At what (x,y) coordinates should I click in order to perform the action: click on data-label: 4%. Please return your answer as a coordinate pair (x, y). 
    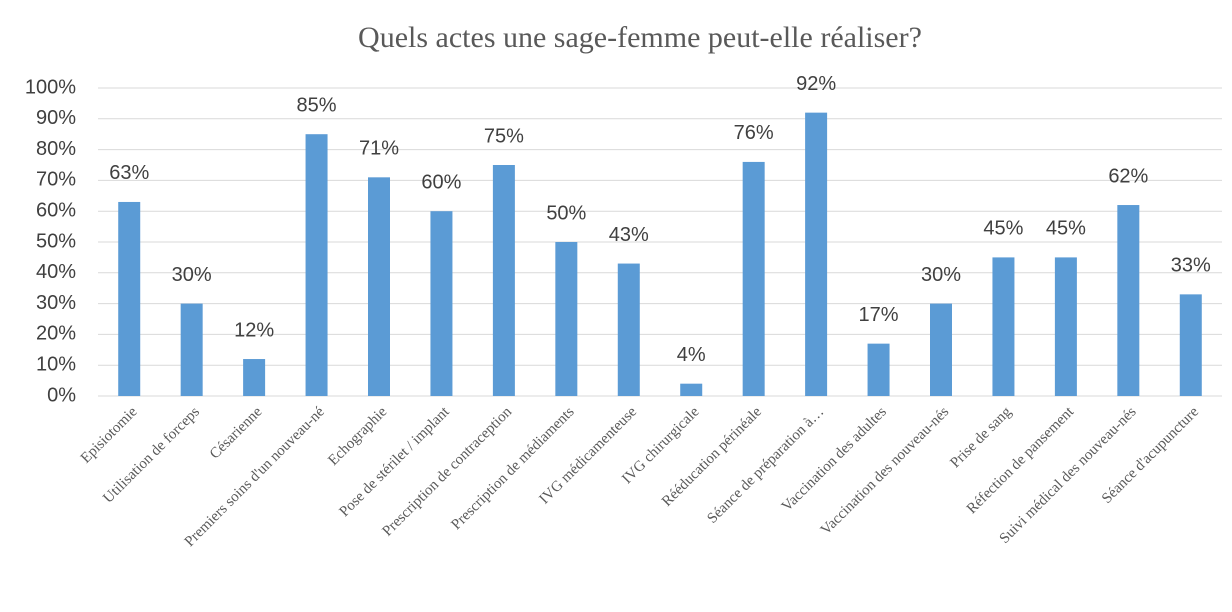
    Looking at the image, I should click on (691, 355).